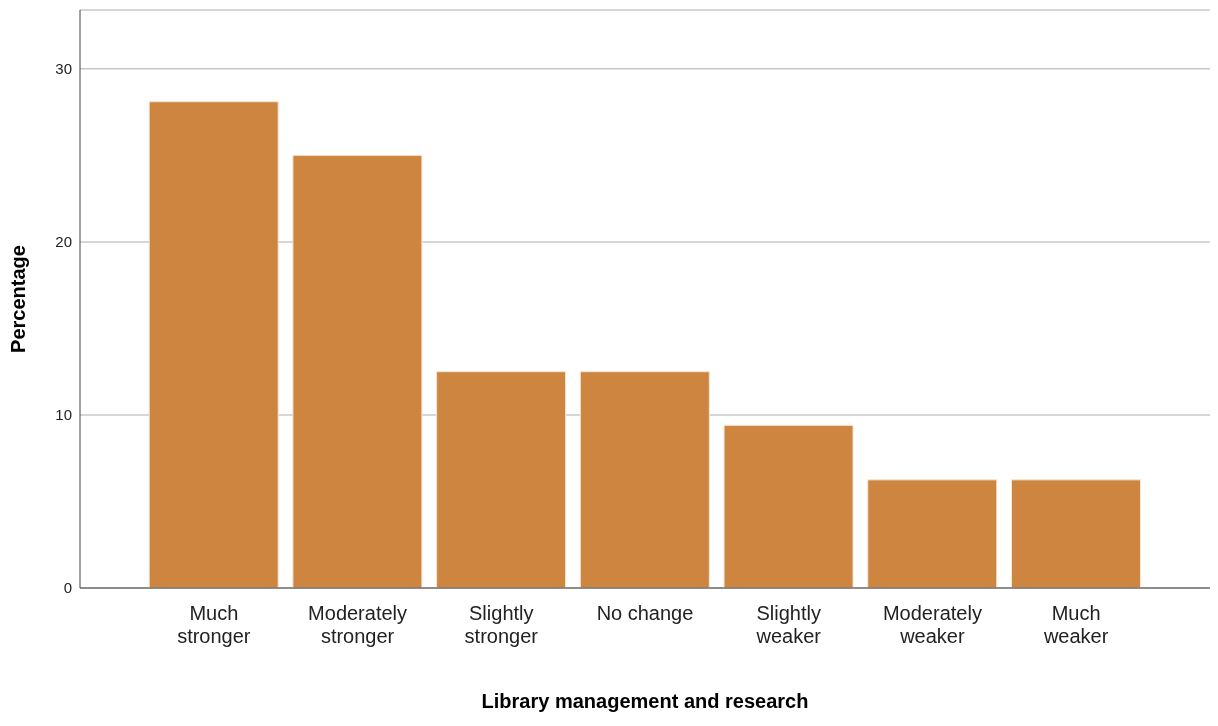 The width and height of the screenshot is (1218, 726). I want to click on x-tick-label: Much stronger, so click(214, 624).